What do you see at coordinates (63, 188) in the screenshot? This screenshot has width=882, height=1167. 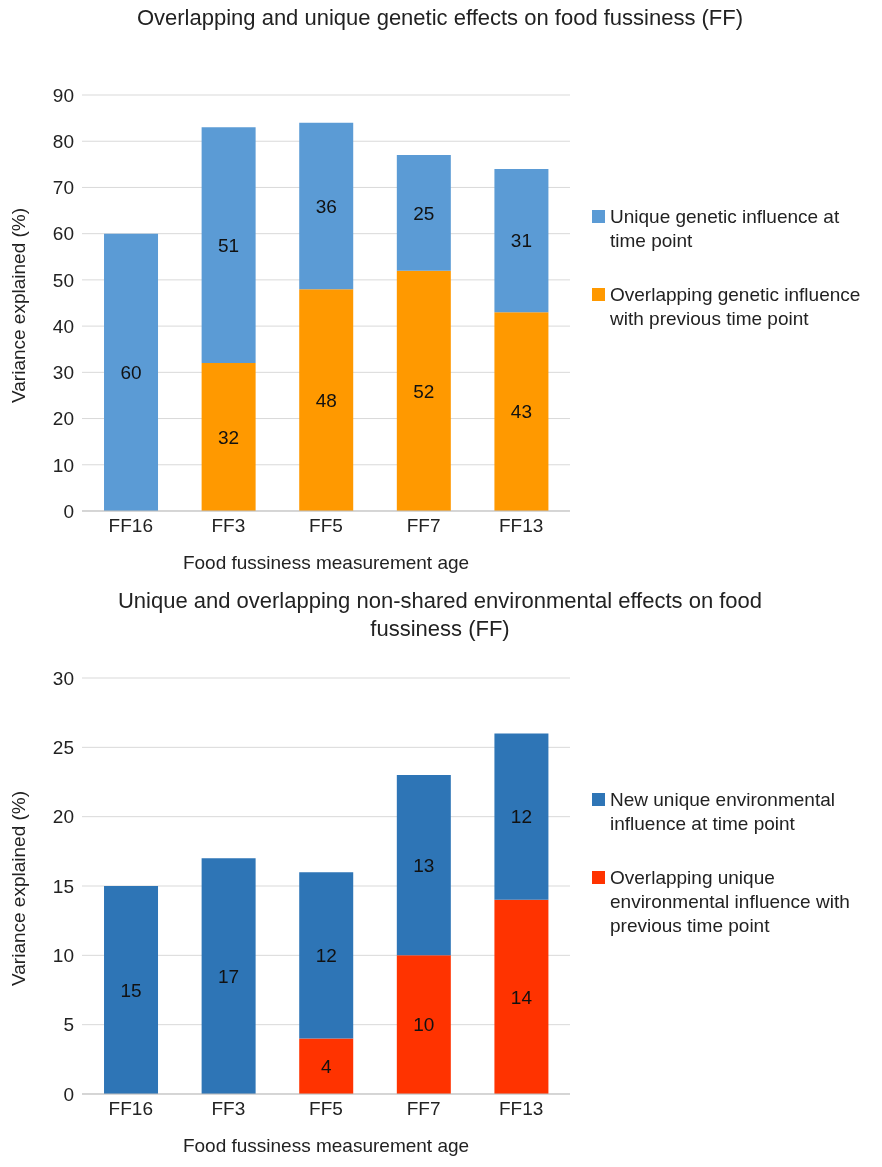 I see `y-tick-label: 70` at bounding box center [63, 188].